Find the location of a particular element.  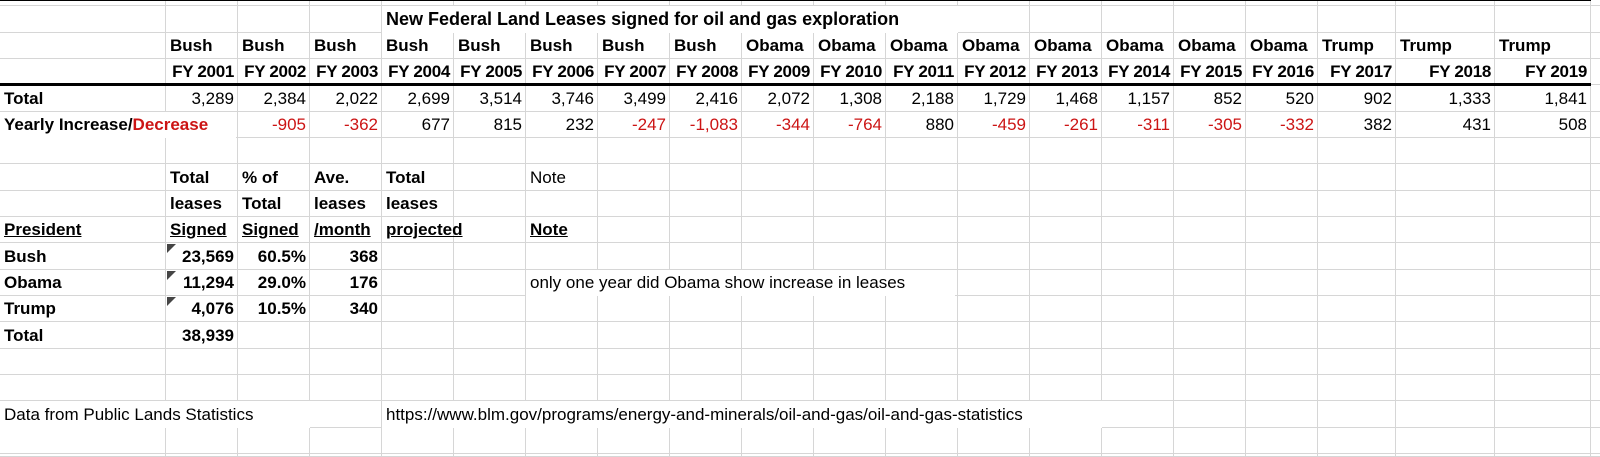

total-value-cell: 1,157 is located at coordinates (1148, 98).